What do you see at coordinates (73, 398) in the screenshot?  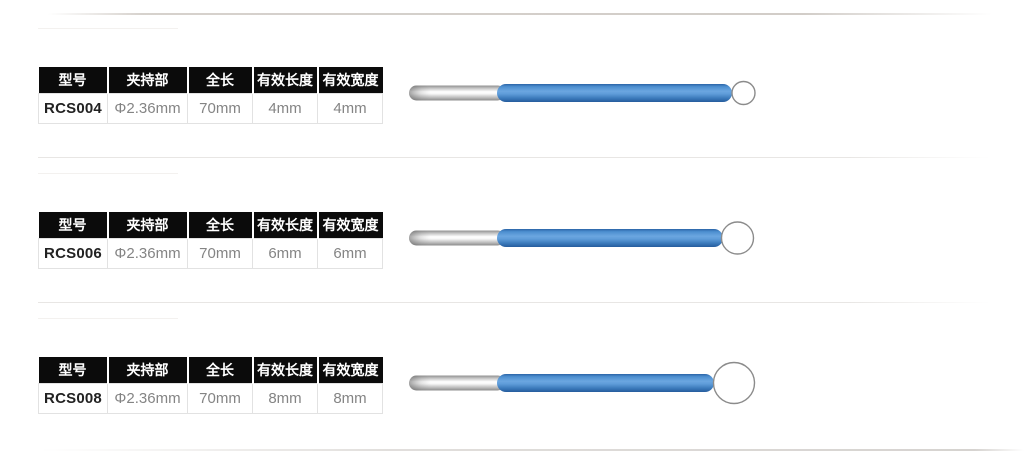 I see `model-cell: RCS008` at bounding box center [73, 398].